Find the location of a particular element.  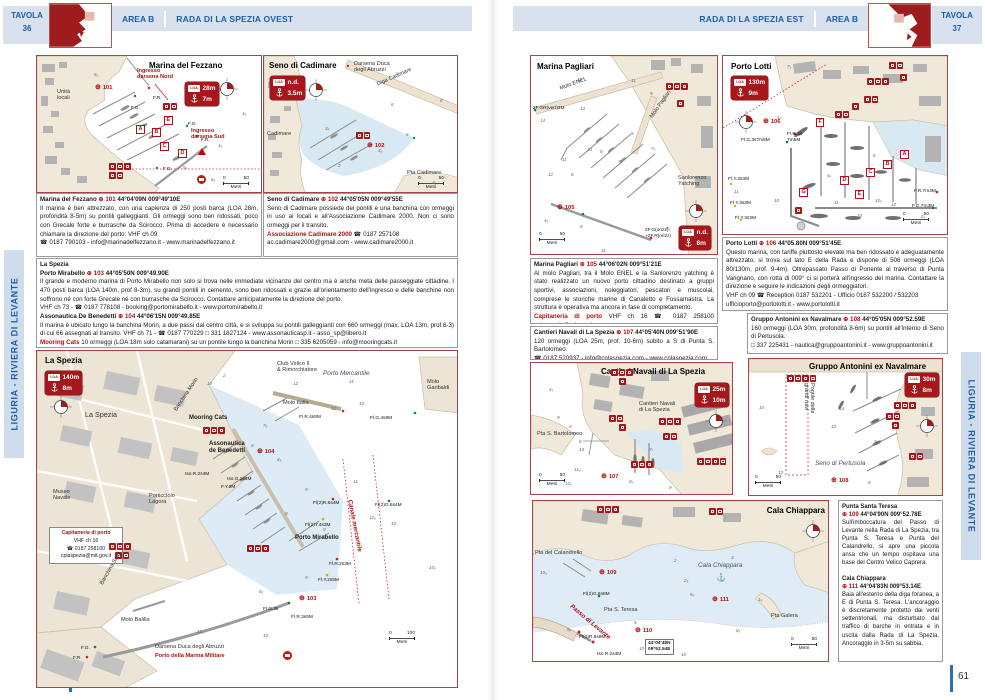

text-segment: ⊕ 107 is located at coordinates (626, 332).